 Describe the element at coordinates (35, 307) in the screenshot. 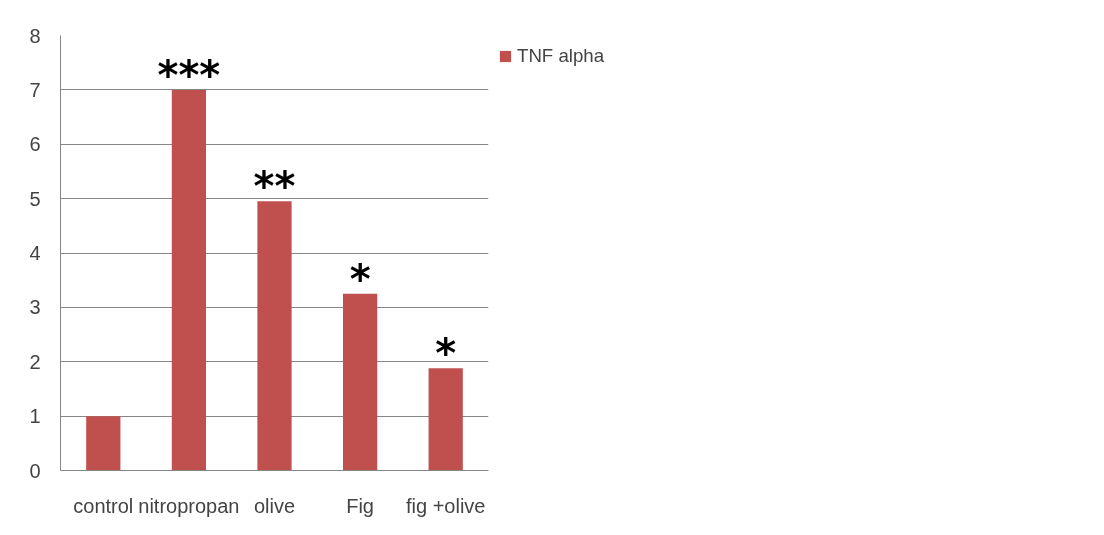

I see `y-tick-label: 3` at that location.